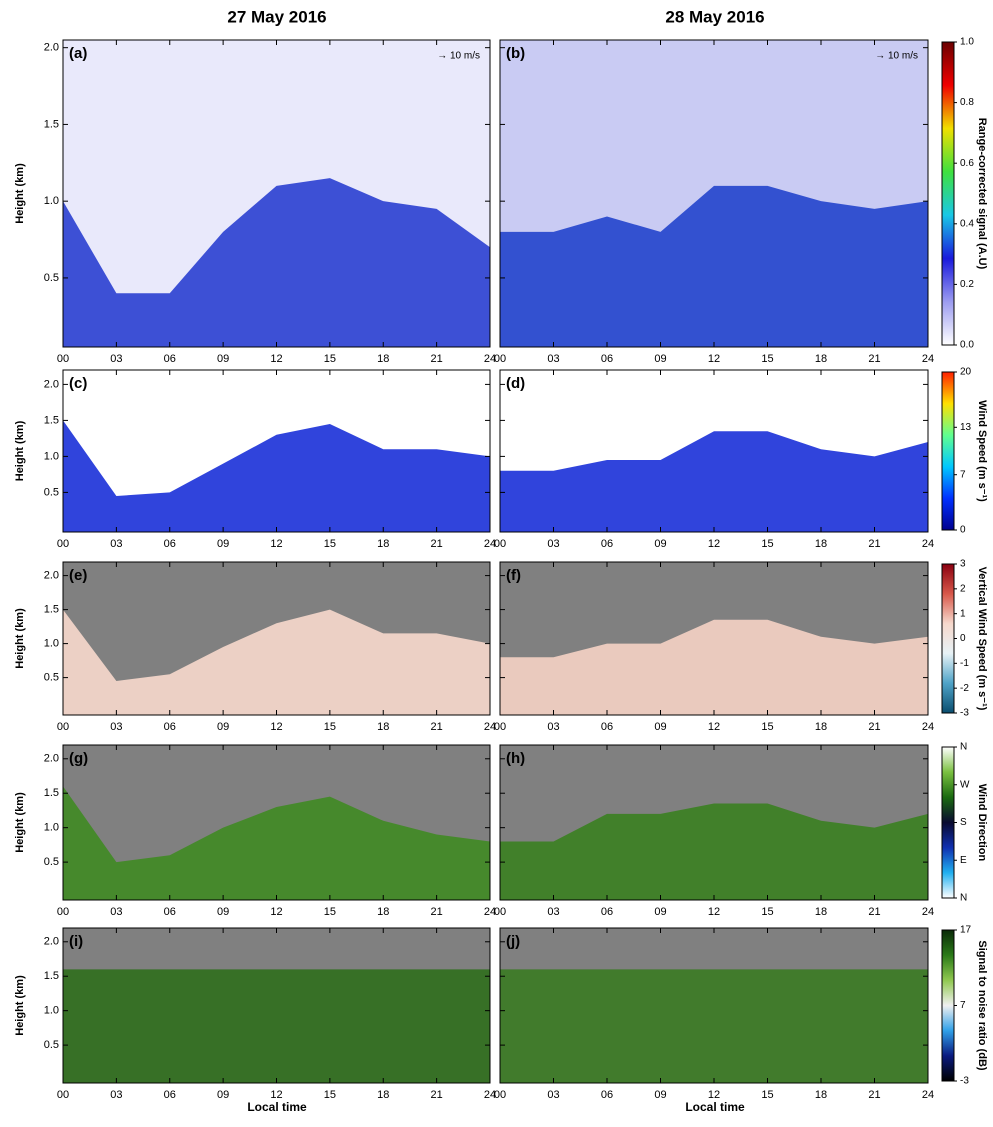 The width and height of the screenshot is (993, 1127). What do you see at coordinates (78, 383) in the screenshot?
I see `panel-label: (c)` at bounding box center [78, 383].